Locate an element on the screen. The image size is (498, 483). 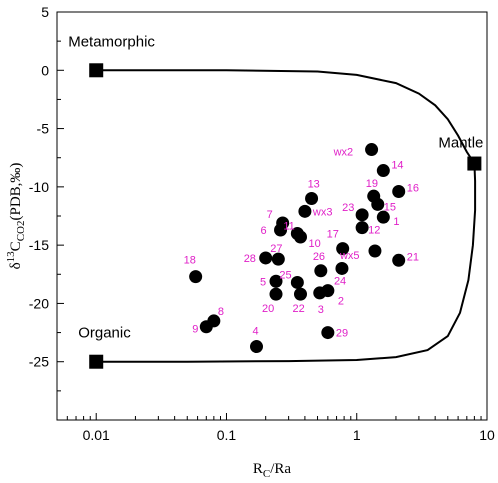
point-label-19: 19 is located at coordinates (372, 184).